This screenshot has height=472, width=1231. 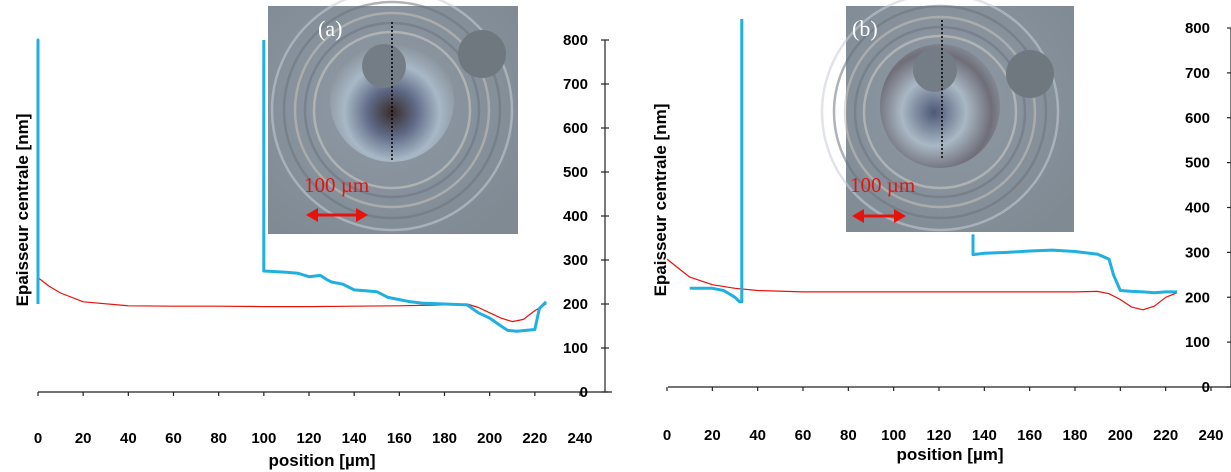 What do you see at coordinates (660, 200) in the screenshot?
I see `y-axis-title-b: Epaisseur centrale [nm]` at bounding box center [660, 200].